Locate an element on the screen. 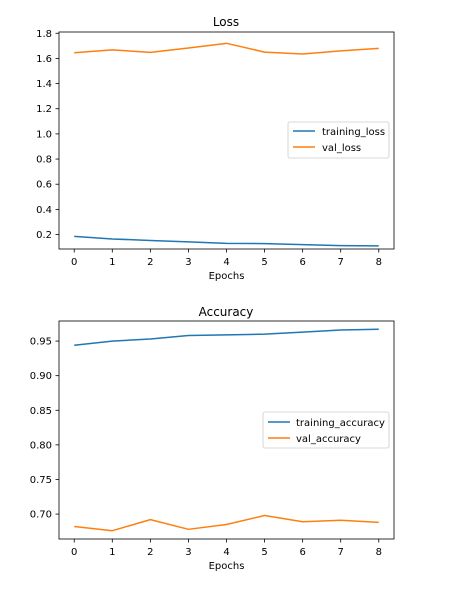  accuracy-y-tick-label: 0.95 is located at coordinates (41, 342).